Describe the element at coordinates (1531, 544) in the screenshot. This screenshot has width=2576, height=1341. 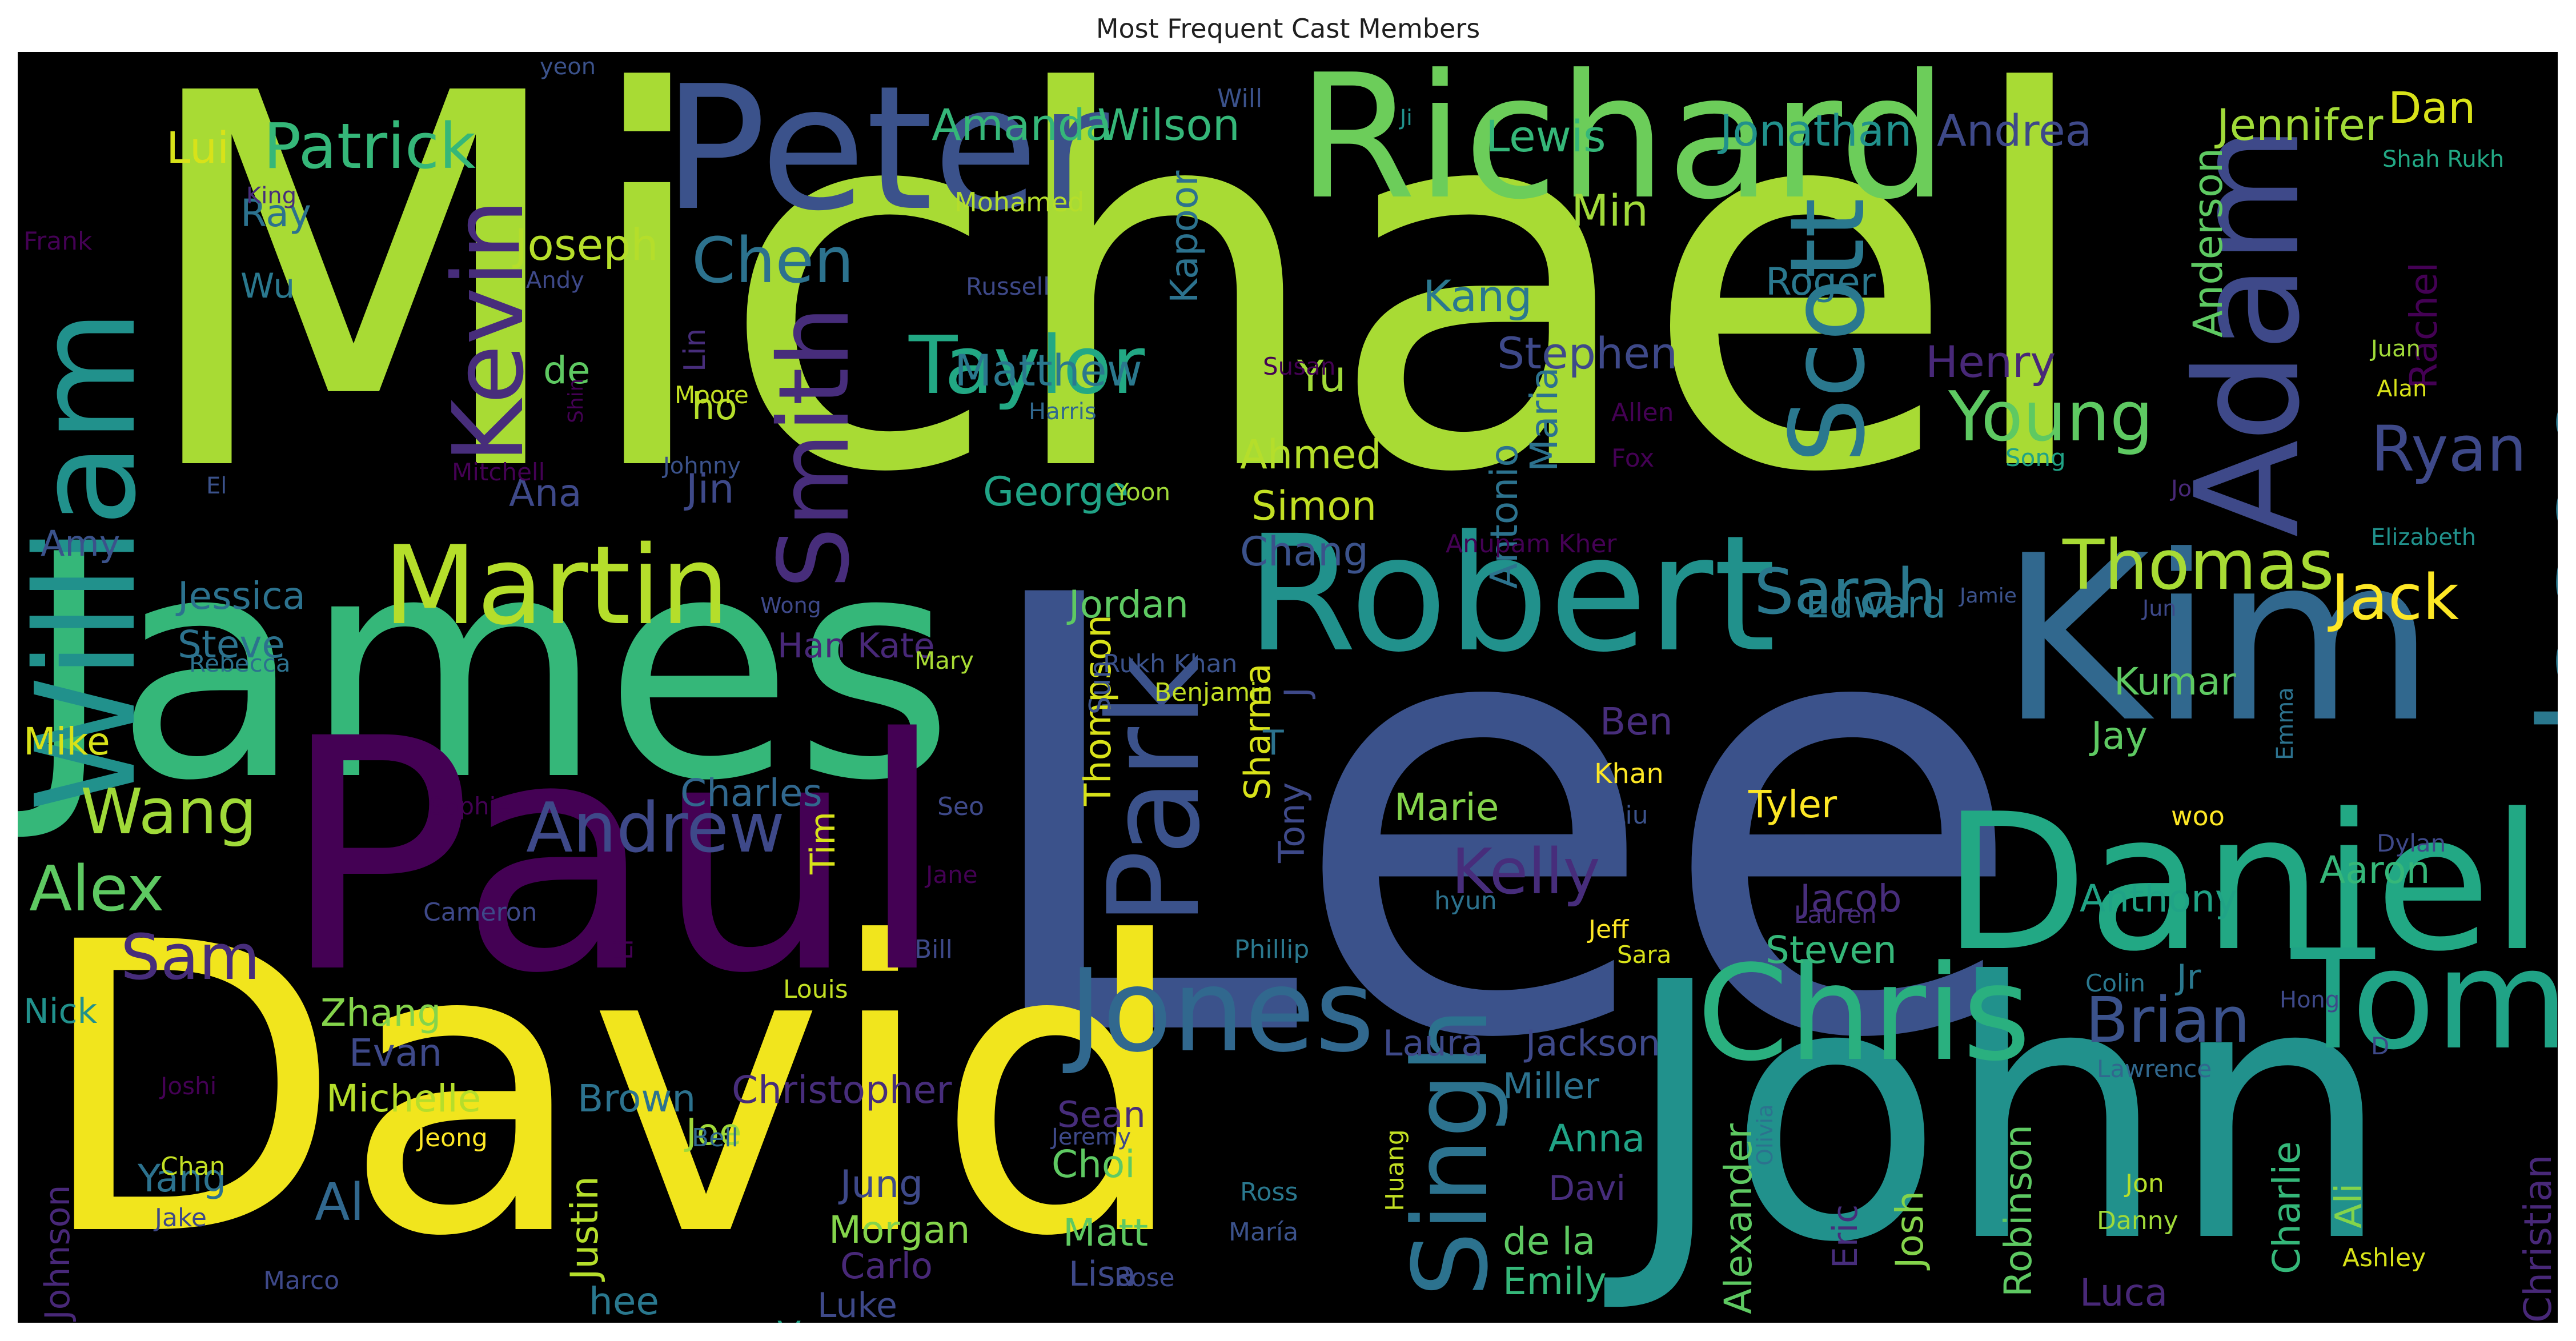
I see `cloud-word-anupam-kher: Anupam Kher` at that location.